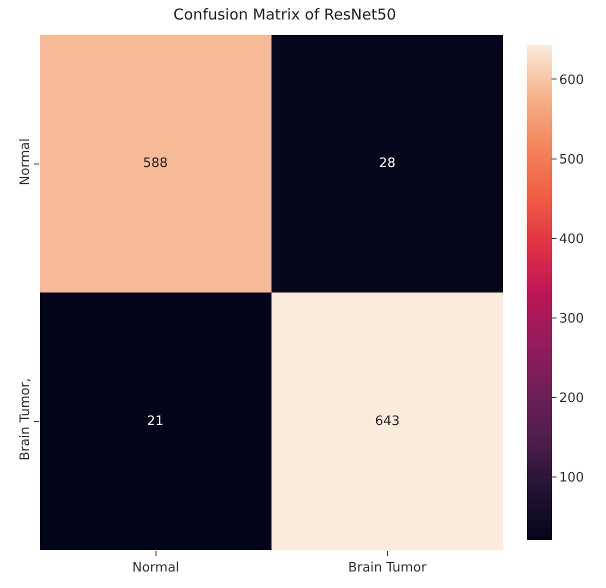  What do you see at coordinates (387, 421) in the screenshot?
I see `data-label: 643` at bounding box center [387, 421].